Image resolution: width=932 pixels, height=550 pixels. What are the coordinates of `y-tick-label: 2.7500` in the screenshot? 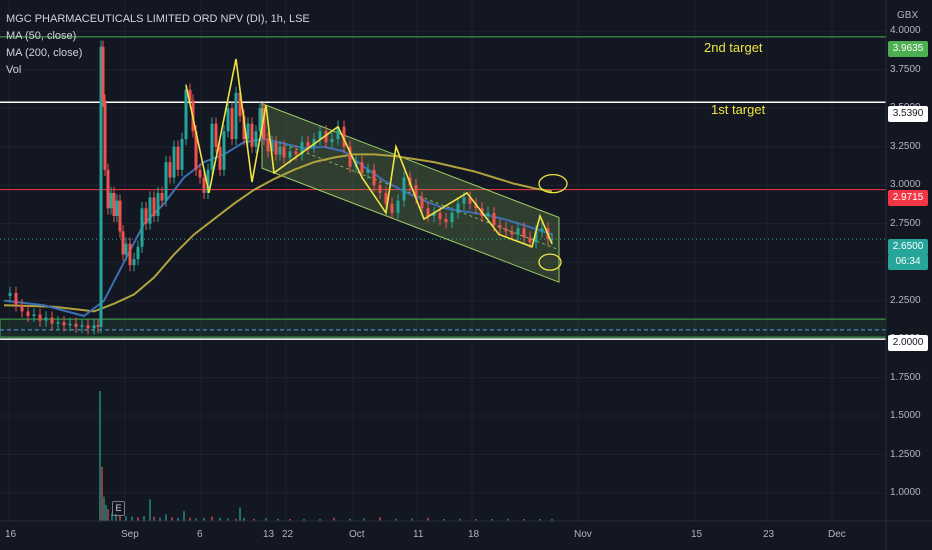 It's located at (905, 223).